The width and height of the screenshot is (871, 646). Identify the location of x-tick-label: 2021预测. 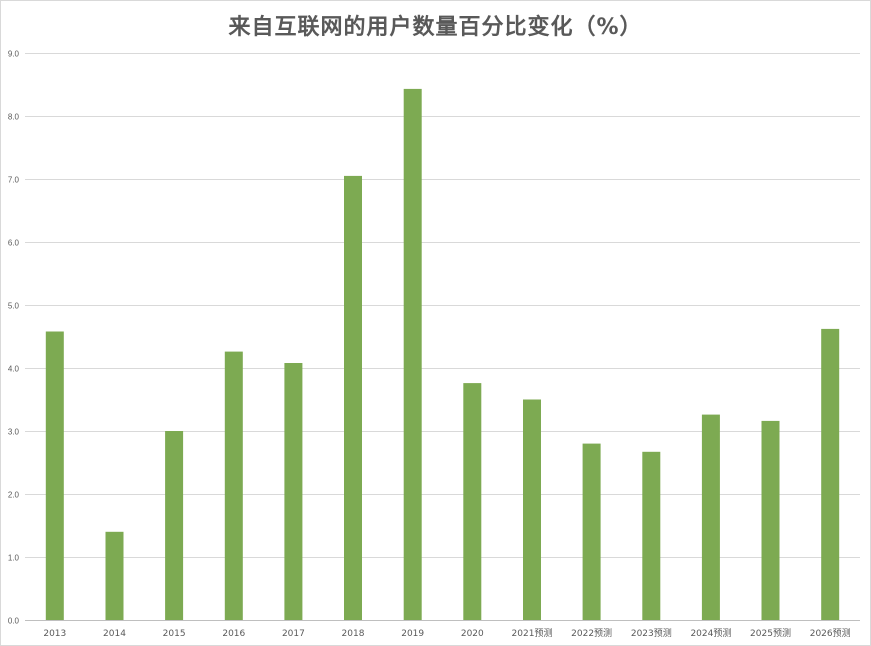
(532, 633).